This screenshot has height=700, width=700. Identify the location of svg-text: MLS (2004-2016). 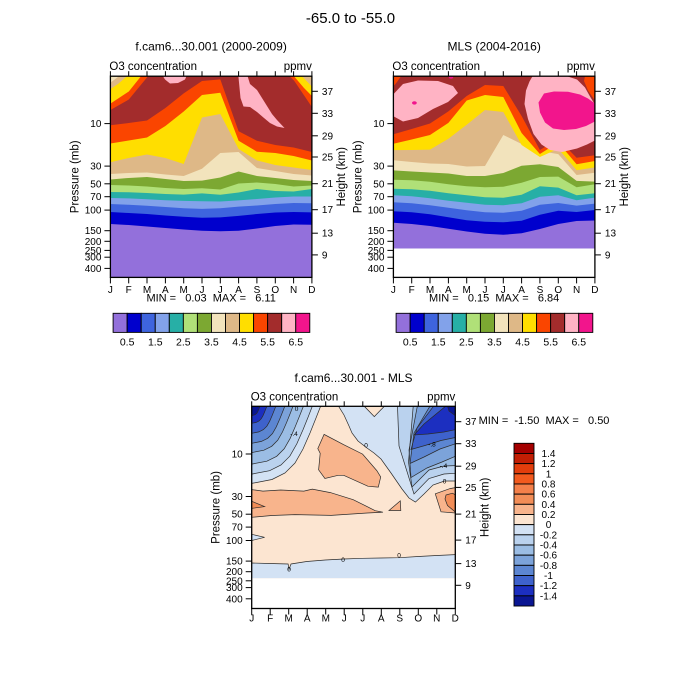
(493, 47).